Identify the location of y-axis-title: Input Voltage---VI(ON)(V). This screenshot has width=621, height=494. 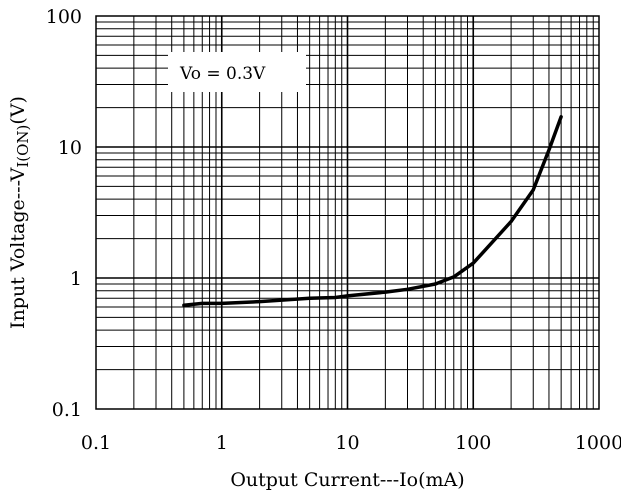
(19, 212).